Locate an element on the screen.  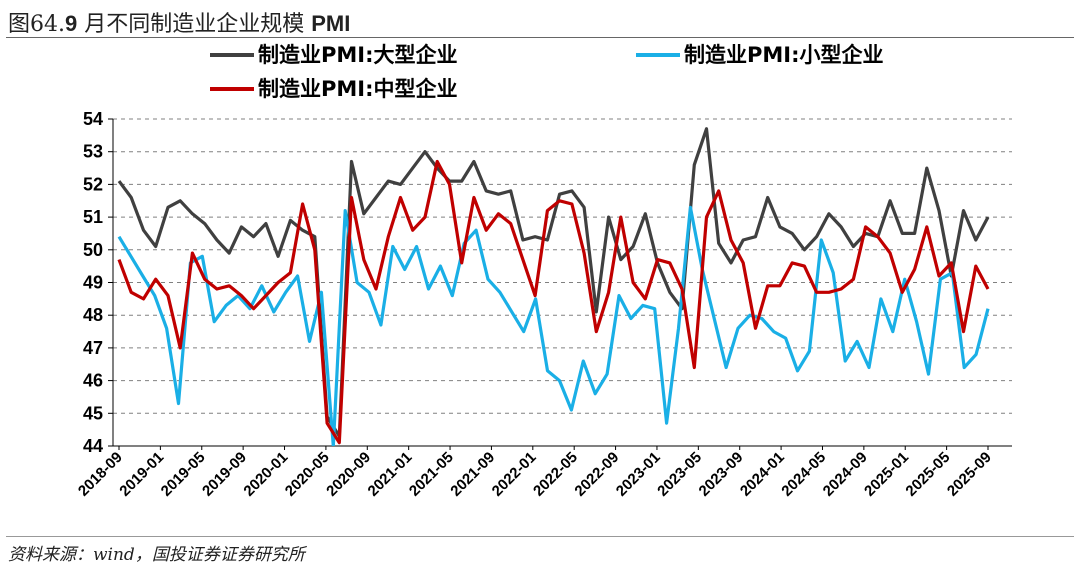
figure-title-text: 月不同制造业企业规模 is located at coordinates (194, 24).